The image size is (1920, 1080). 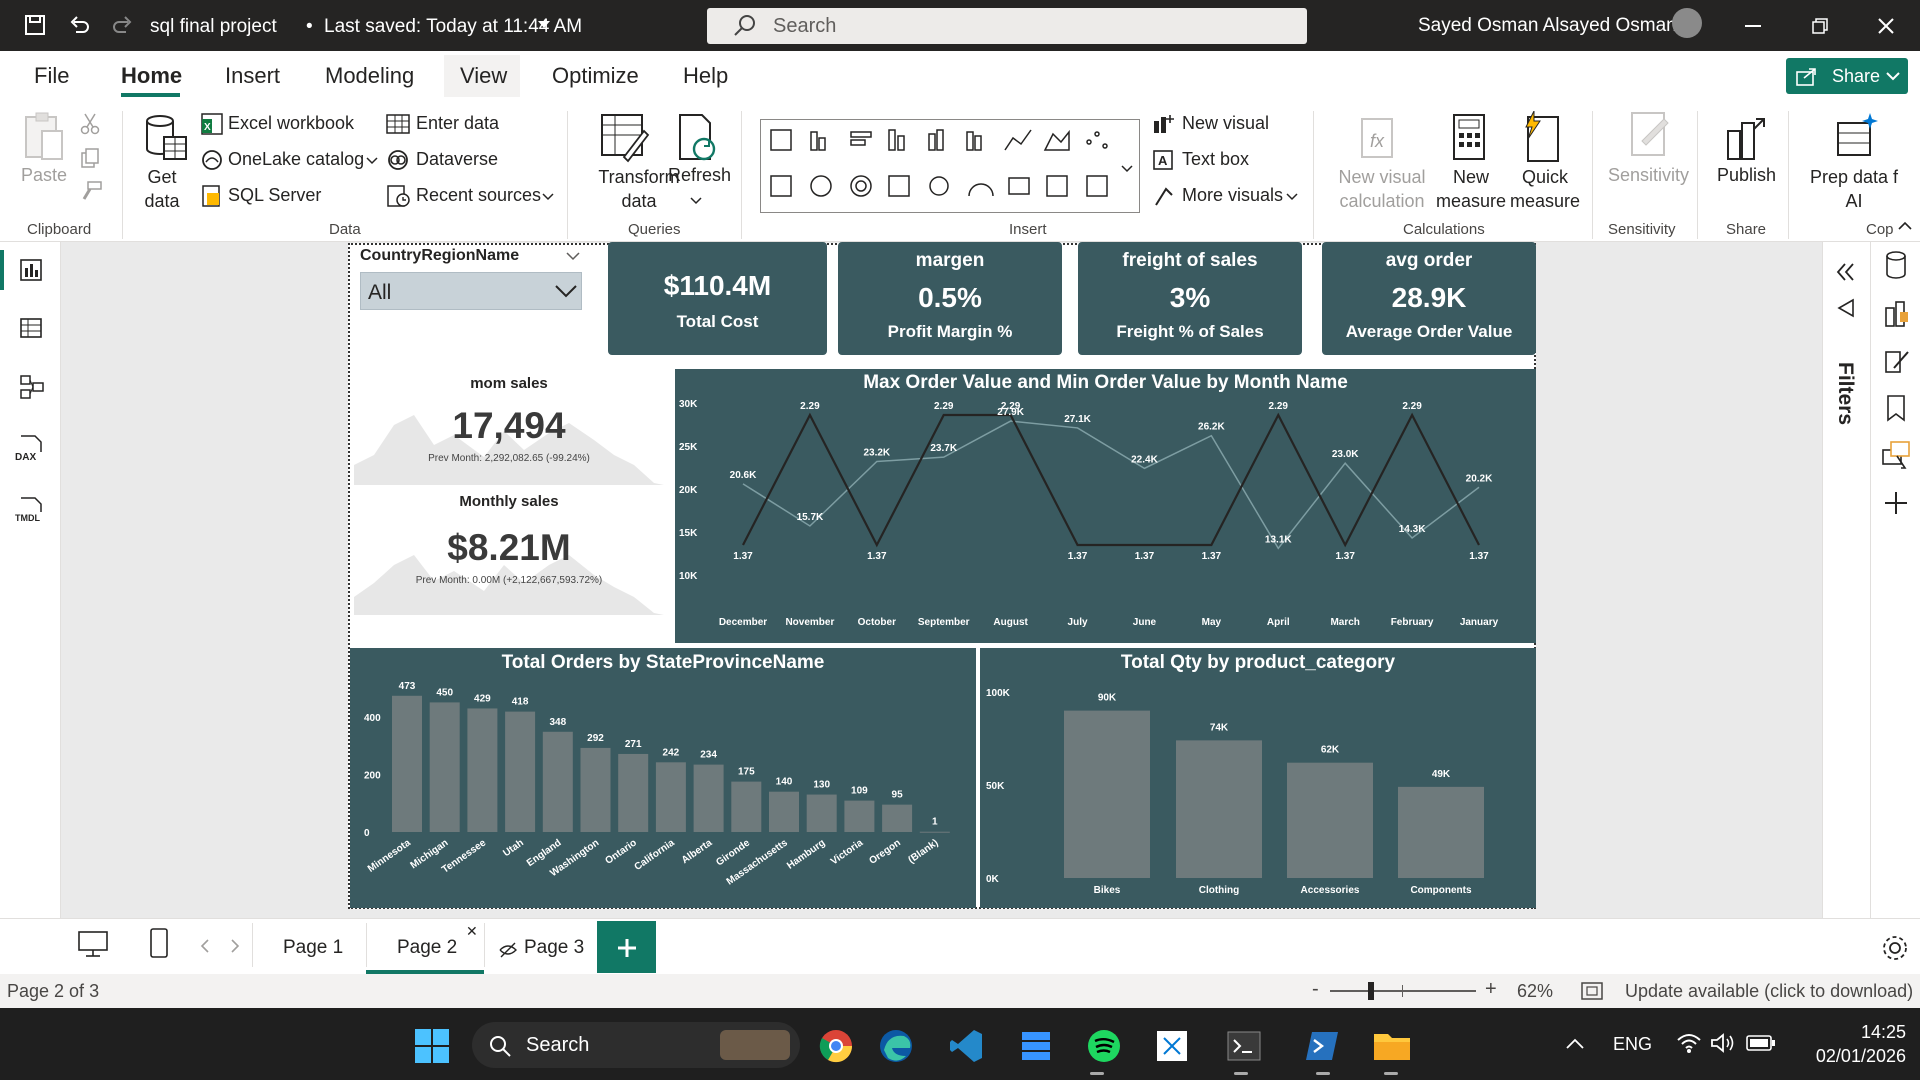 What do you see at coordinates (639, 189) in the screenshot?
I see `transform-data-label: Transform data` at bounding box center [639, 189].